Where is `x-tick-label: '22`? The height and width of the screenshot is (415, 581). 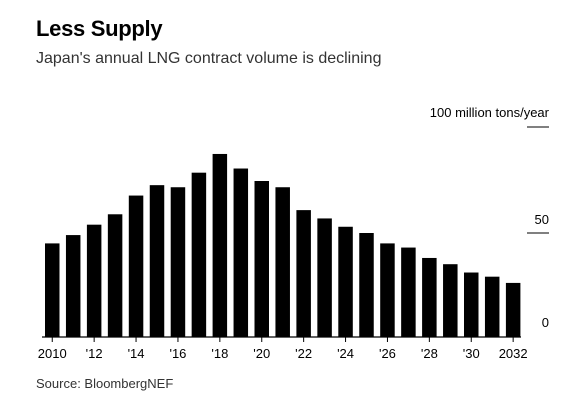 x-tick-label: '22 is located at coordinates (303, 353).